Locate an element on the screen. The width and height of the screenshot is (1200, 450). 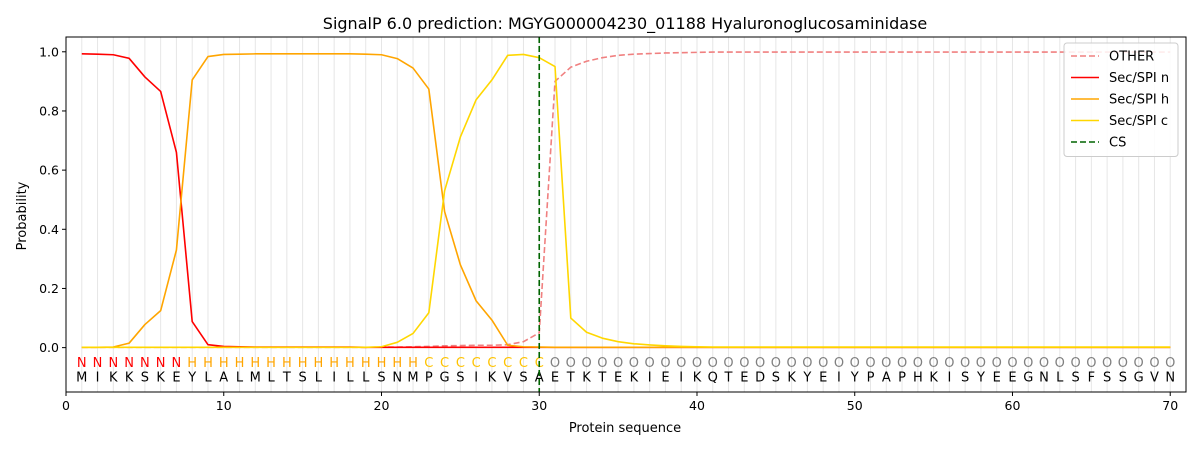
x-tick-label: 40 is located at coordinates (697, 405).